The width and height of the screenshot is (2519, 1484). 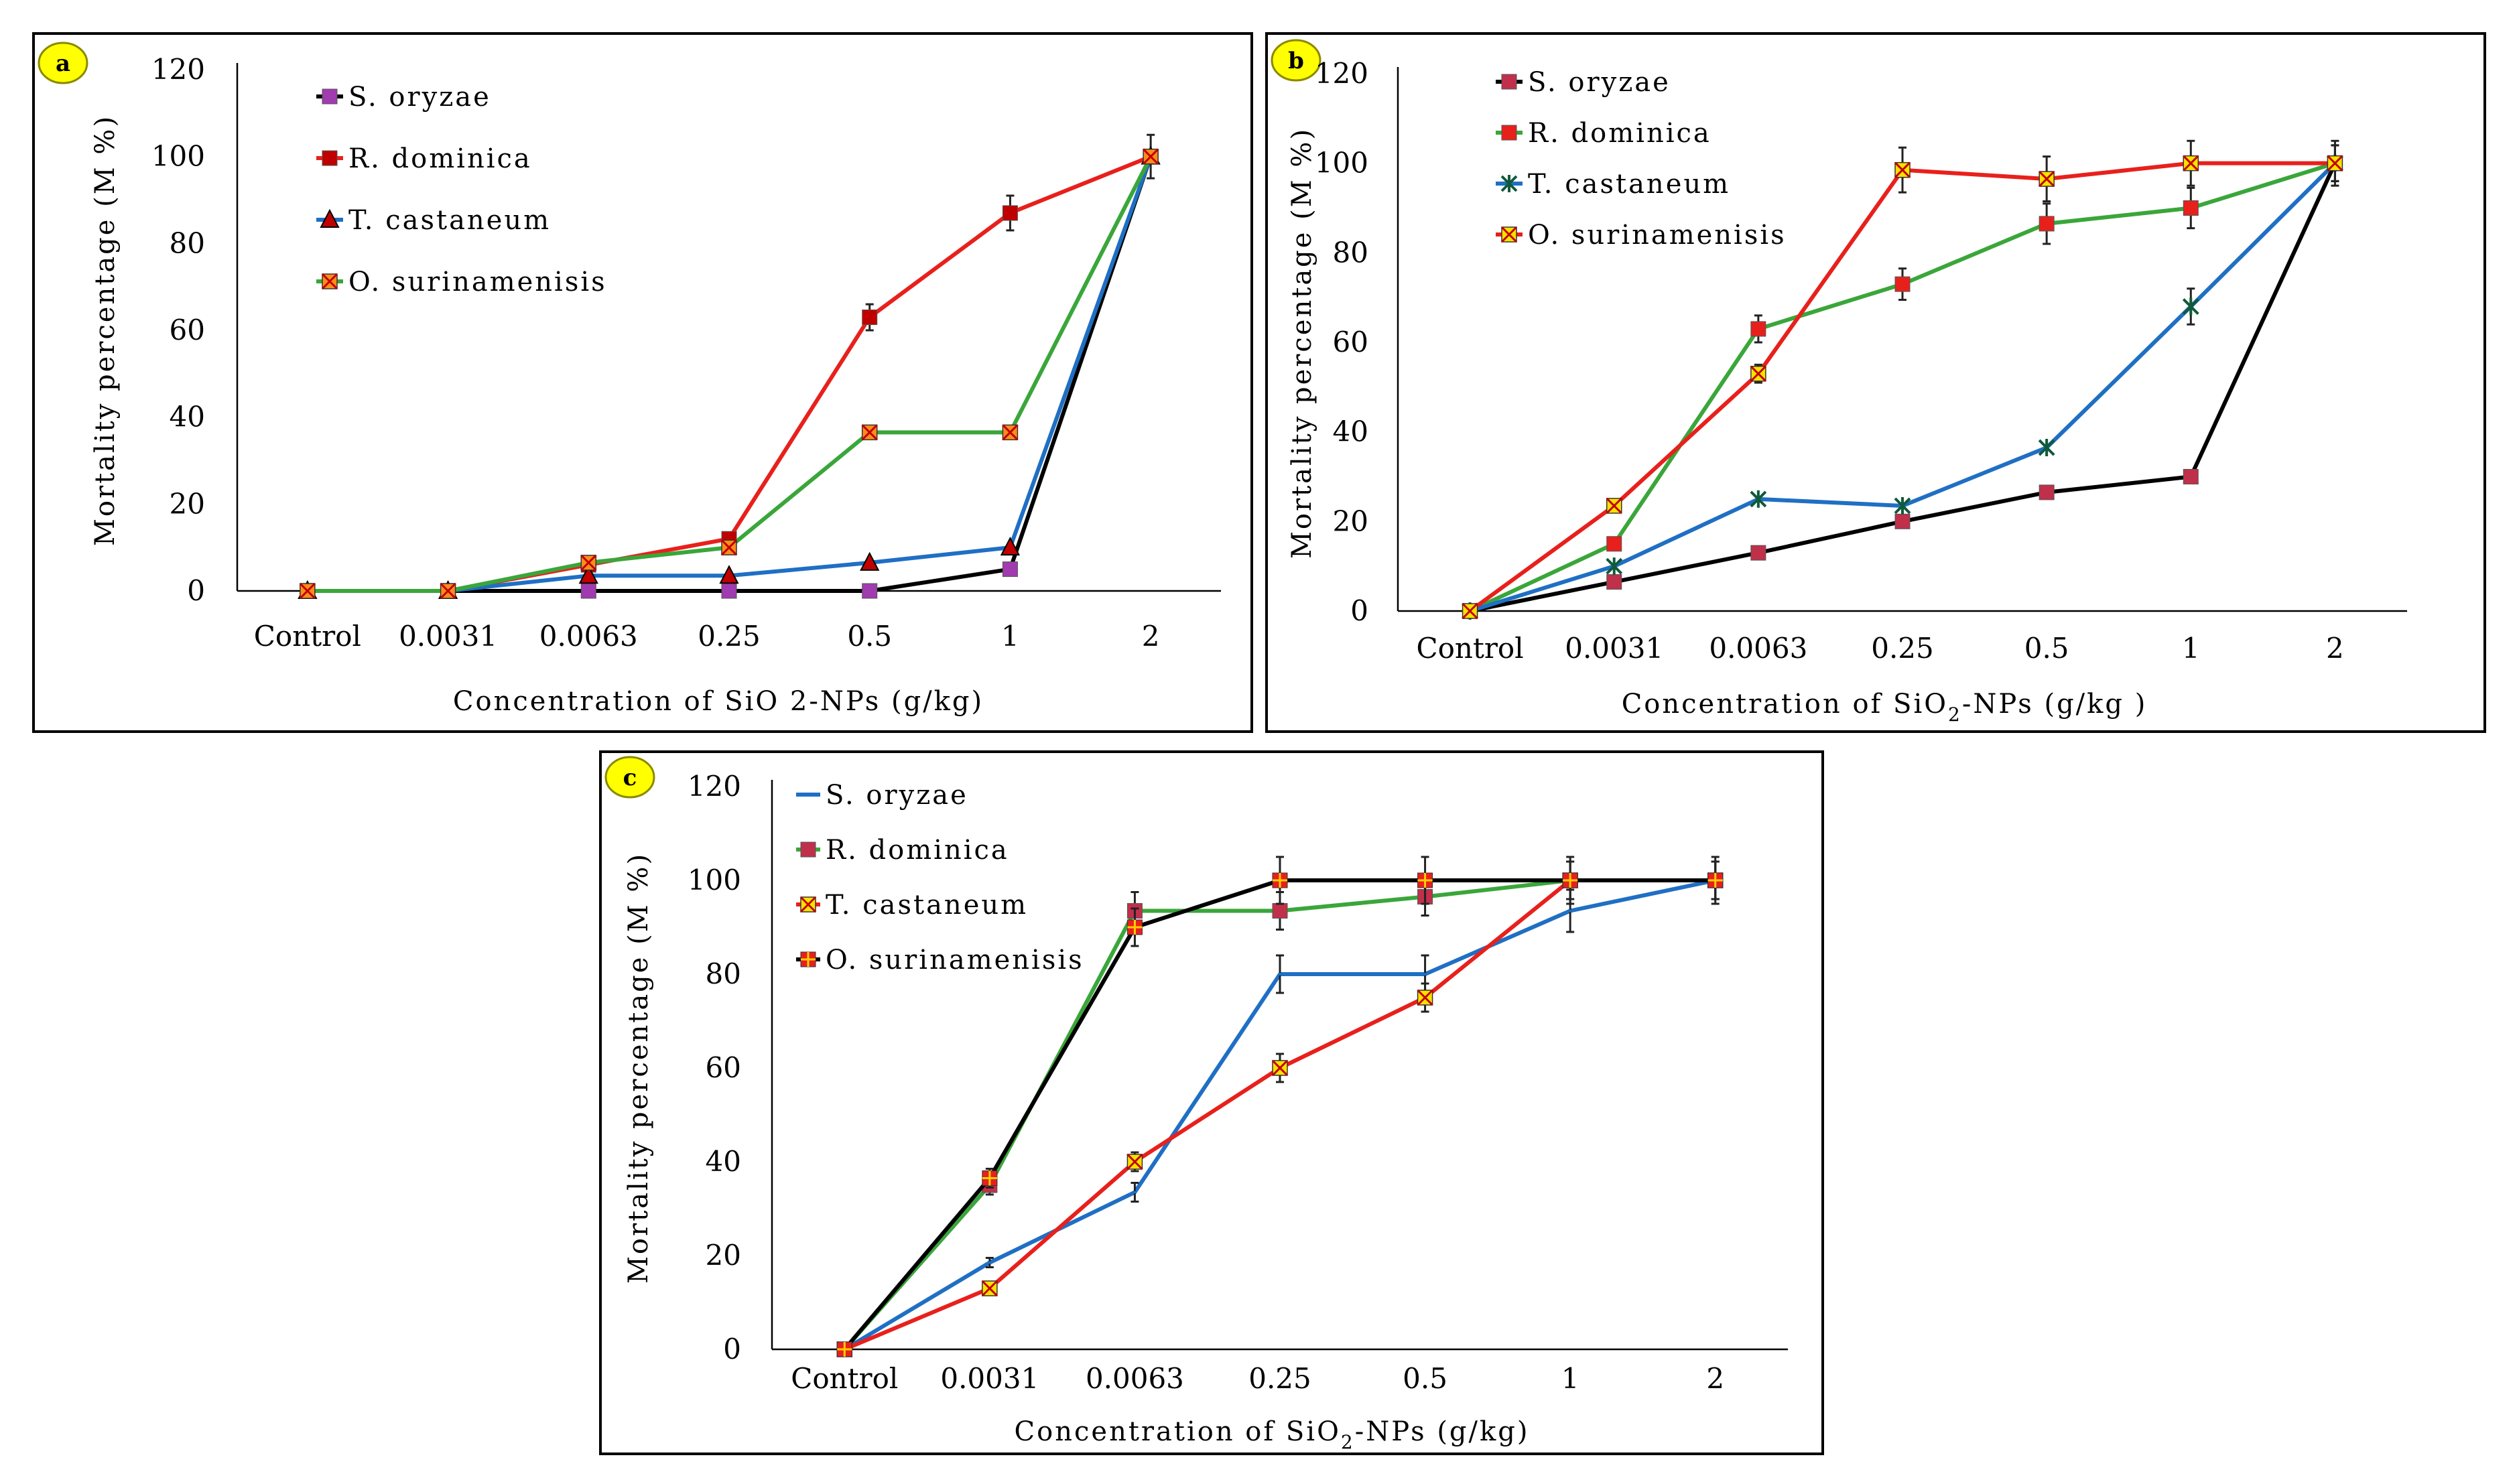 I want to click on panel-label-badge: b, so click(x=1296, y=60).